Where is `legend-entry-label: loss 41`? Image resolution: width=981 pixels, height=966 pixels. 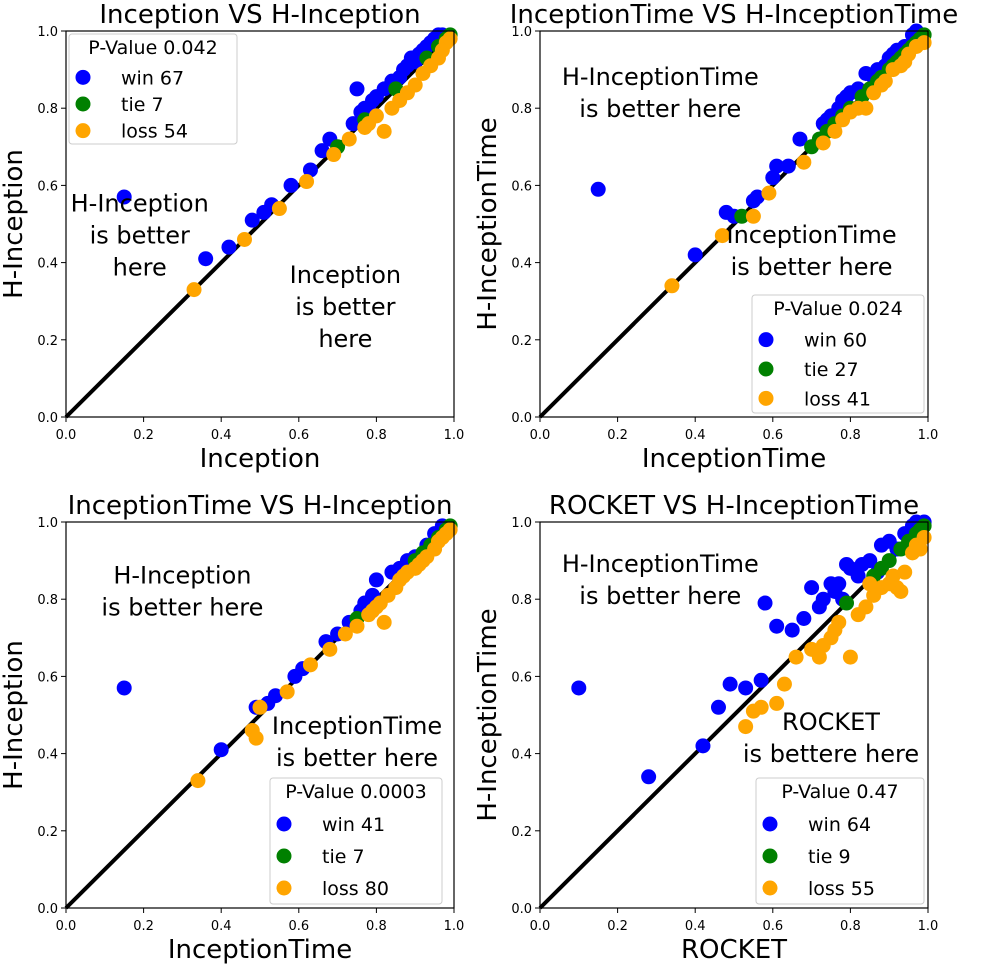 legend-entry-label: loss 41 is located at coordinates (837, 399).